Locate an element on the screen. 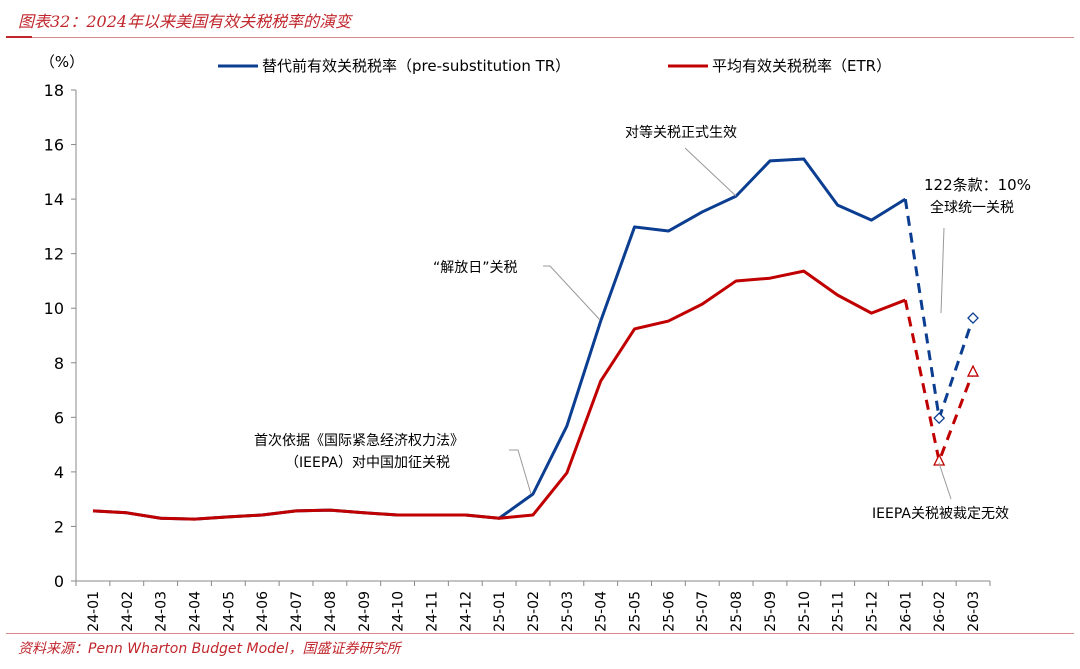 This screenshot has width=1080, height=669. x-tick-label: 26-03 is located at coordinates (974, 611).